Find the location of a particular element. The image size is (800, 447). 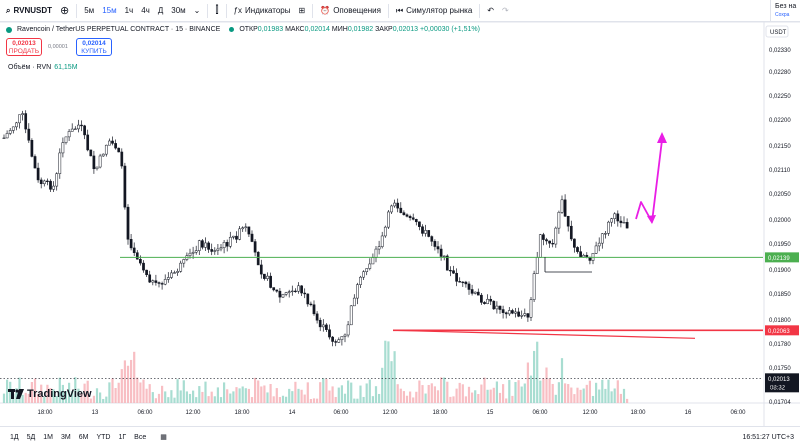

open-value: 0,01983 is located at coordinates (270, 29).